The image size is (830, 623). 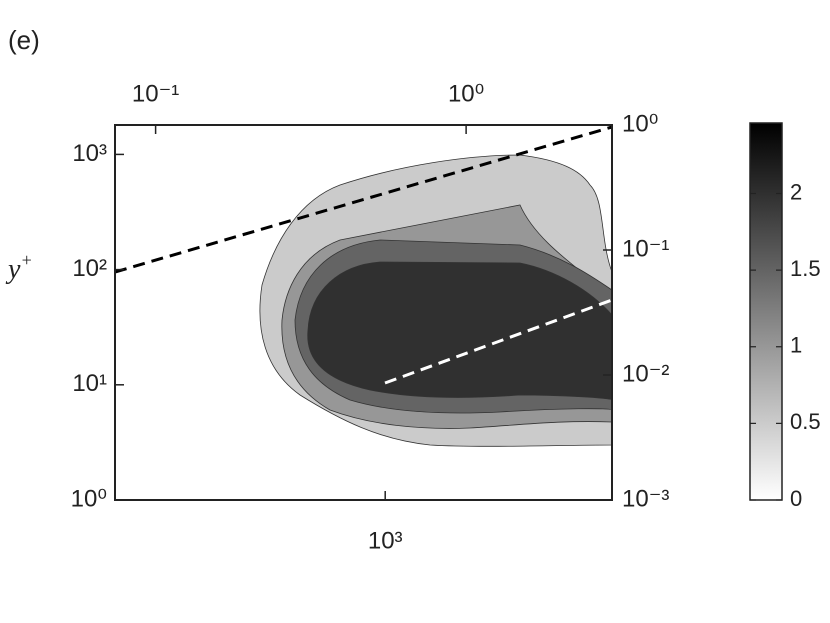 What do you see at coordinates (155, 93) in the screenshot?
I see `x2-tick-label: 10⁻¹` at bounding box center [155, 93].